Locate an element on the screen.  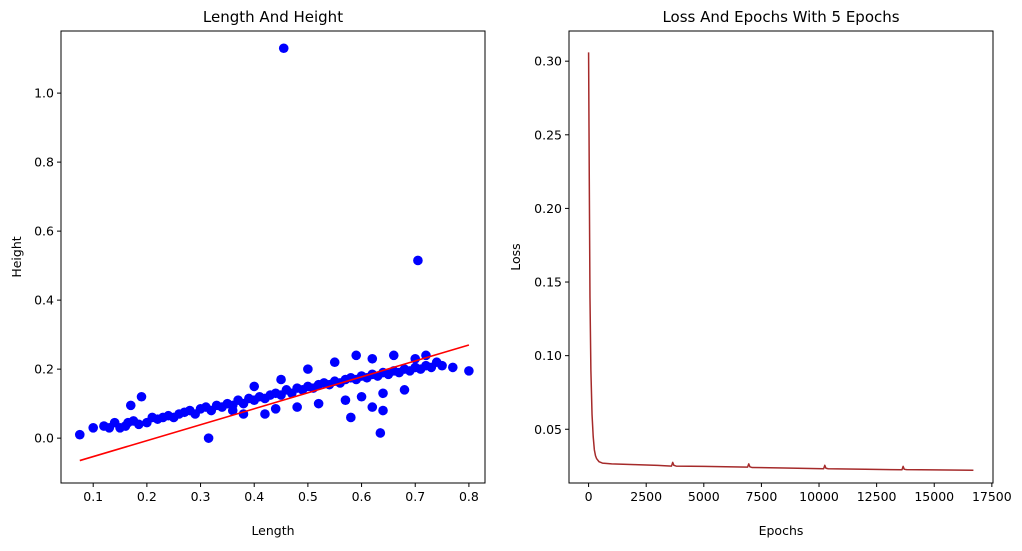
x-tick-label: 17500 is located at coordinates (992, 496).